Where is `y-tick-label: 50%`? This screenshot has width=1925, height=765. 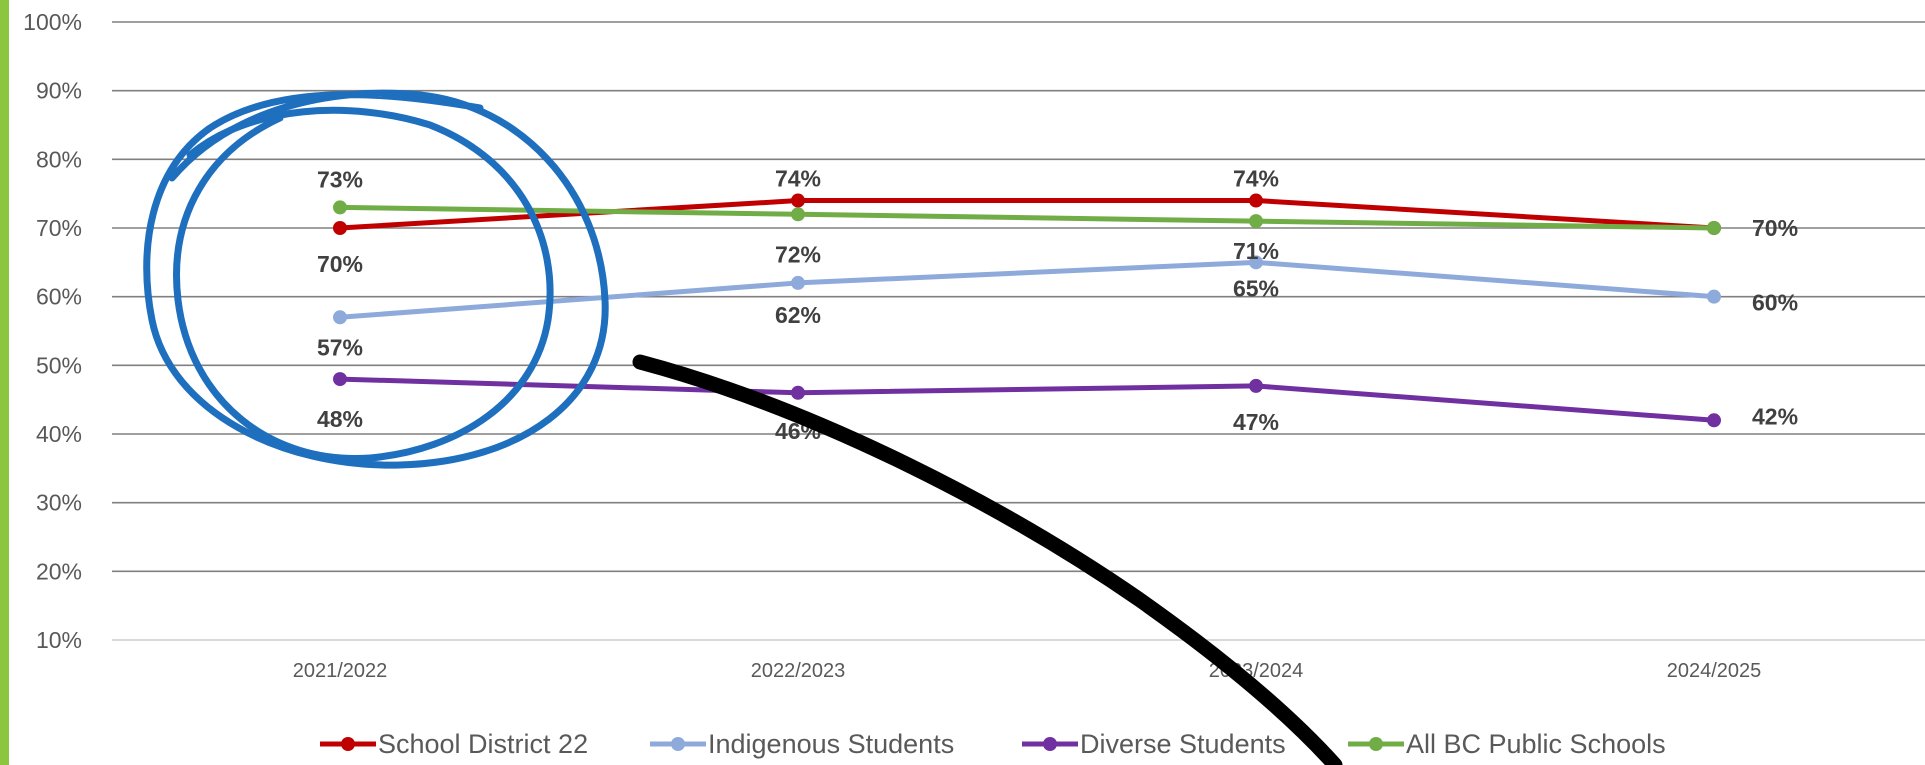
y-tick-label: 50% is located at coordinates (59, 365).